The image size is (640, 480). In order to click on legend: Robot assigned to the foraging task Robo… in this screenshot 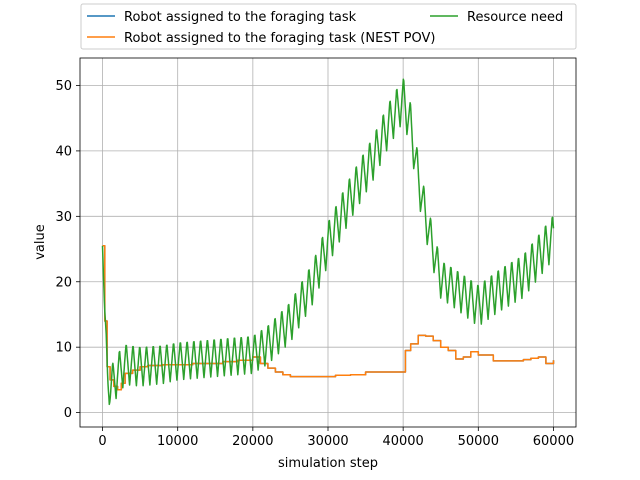, I will do `click(328, 26)`.